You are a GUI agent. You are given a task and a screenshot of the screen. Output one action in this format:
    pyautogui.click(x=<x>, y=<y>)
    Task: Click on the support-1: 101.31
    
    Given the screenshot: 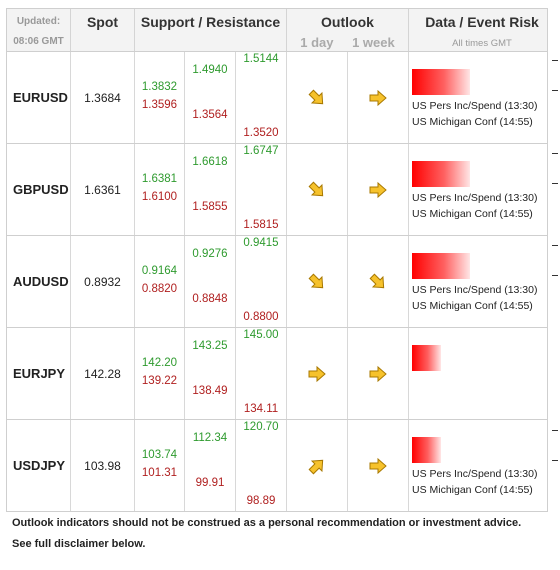 What is the action you would take?
    pyautogui.click(x=159, y=473)
    